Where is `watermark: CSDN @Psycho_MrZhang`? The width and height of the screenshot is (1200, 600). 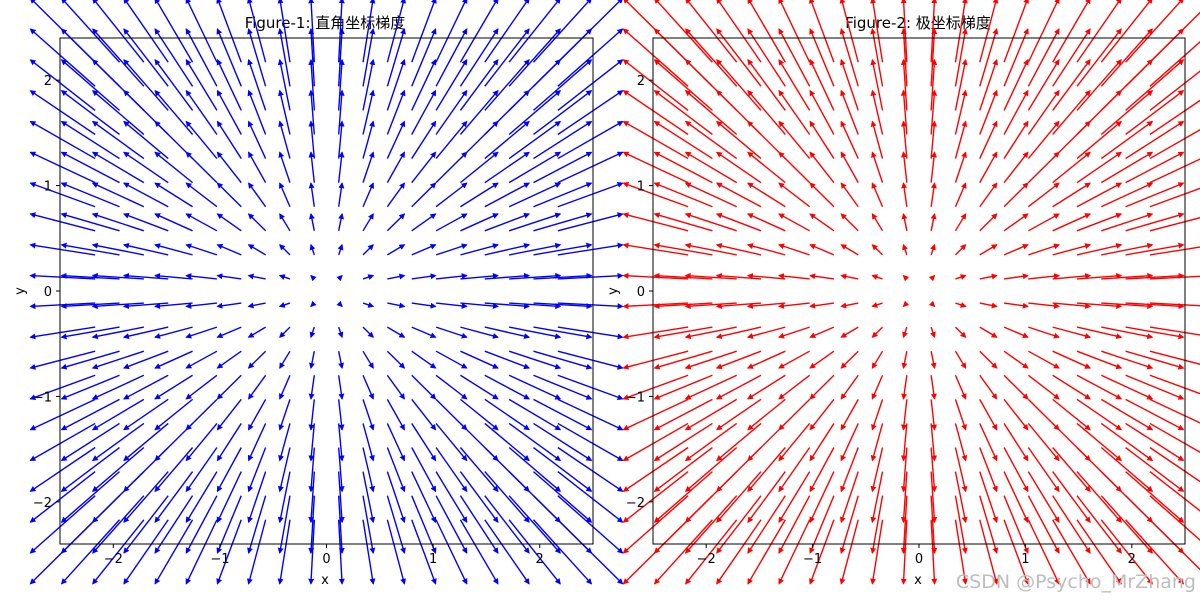 watermark: CSDN @Psycho_MrZhang is located at coordinates (1076, 582).